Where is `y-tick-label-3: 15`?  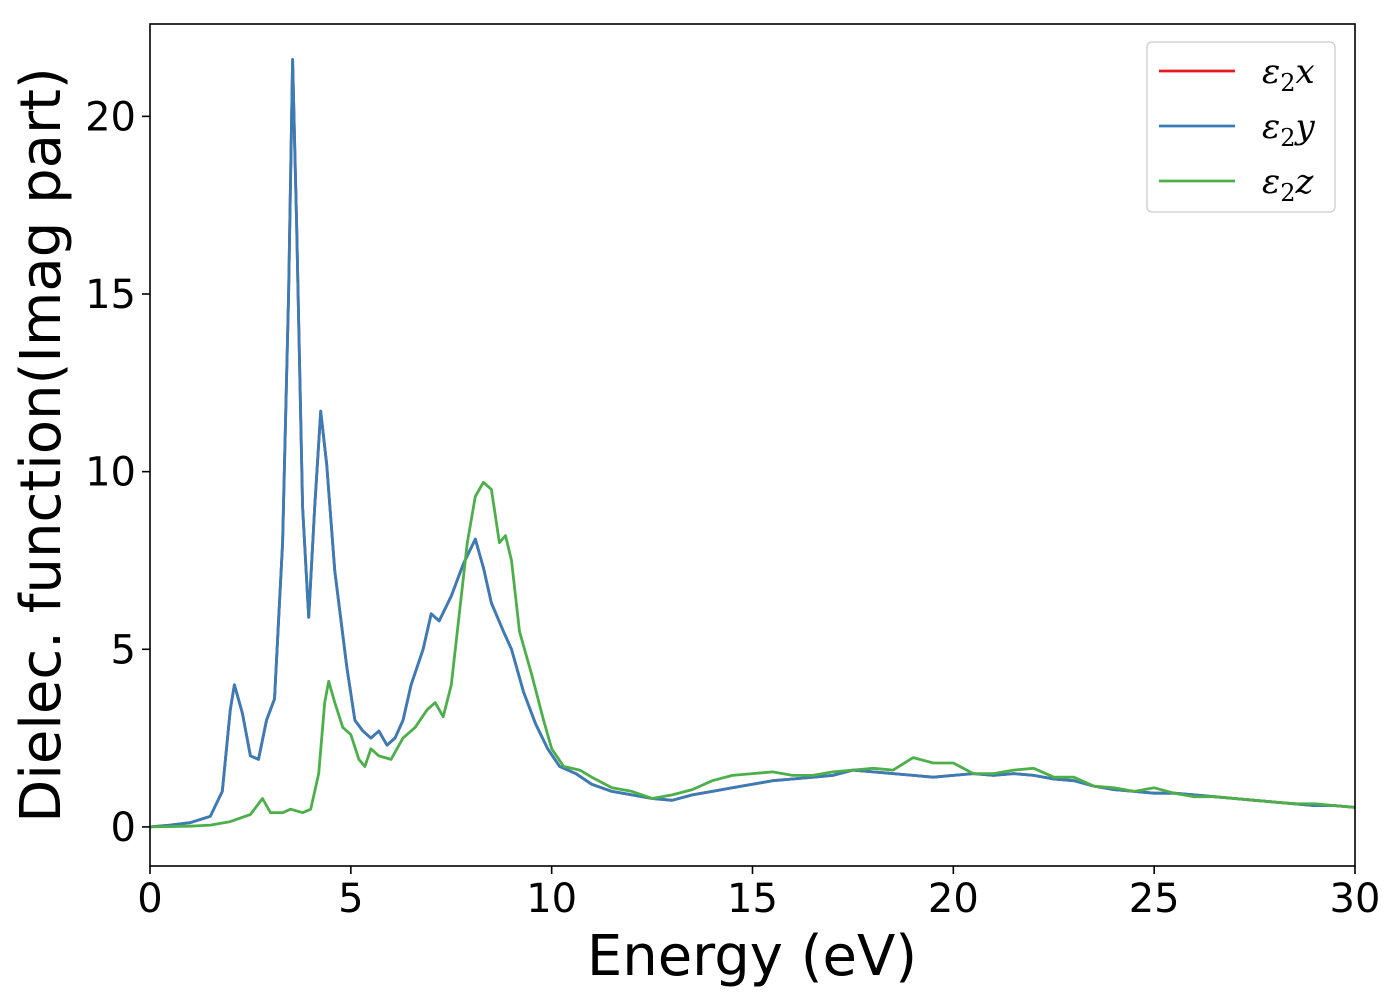
y-tick-label-3: 15 is located at coordinates (110, 295).